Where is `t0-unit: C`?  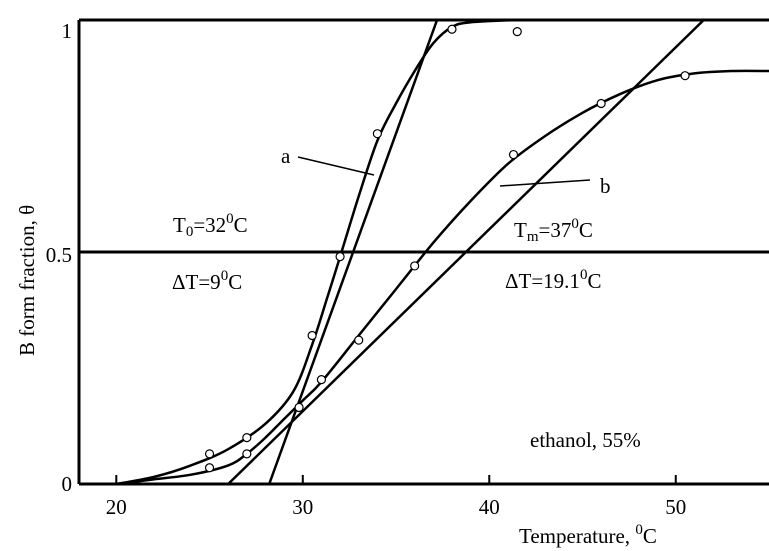 t0-unit: C is located at coordinates (241, 225).